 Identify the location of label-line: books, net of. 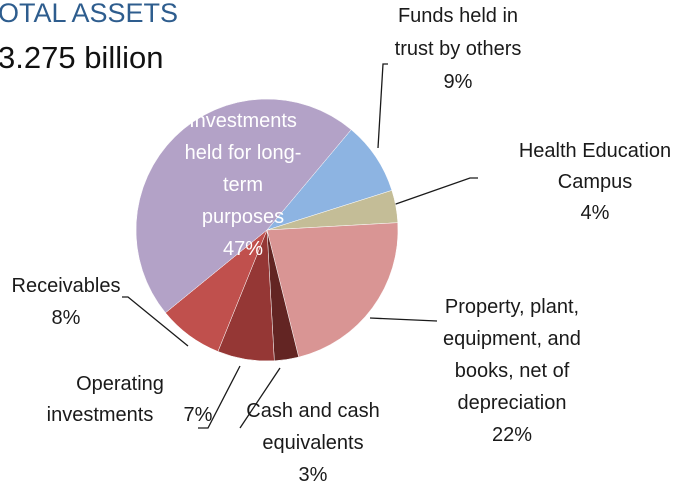
(512, 371).